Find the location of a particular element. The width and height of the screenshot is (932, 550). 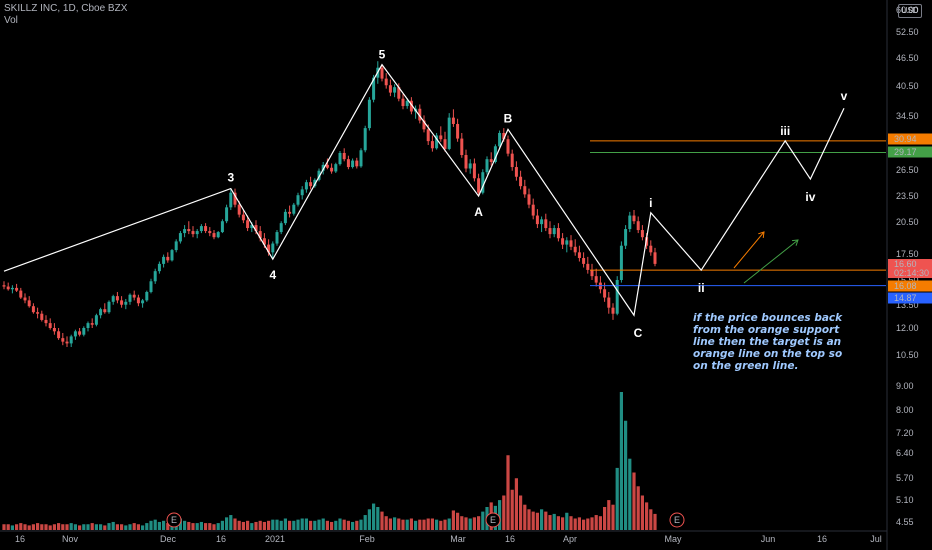

wave-label-C: C is located at coordinates (638, 333).